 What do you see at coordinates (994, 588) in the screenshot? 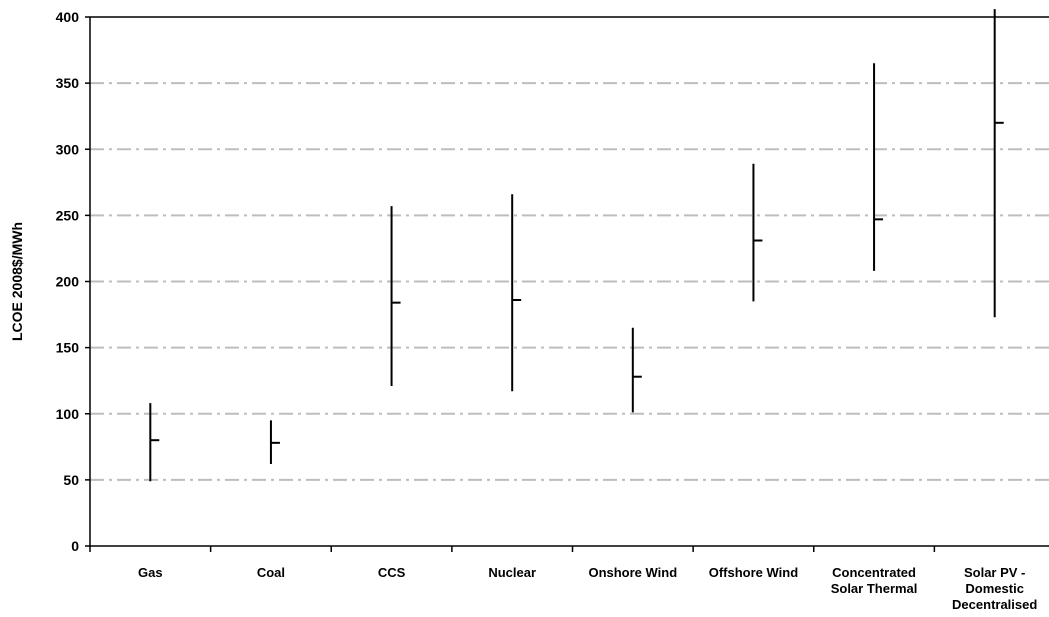
I see `category-label: Solar PV -Domestic Decentralised` at bounding box center [994, 588].